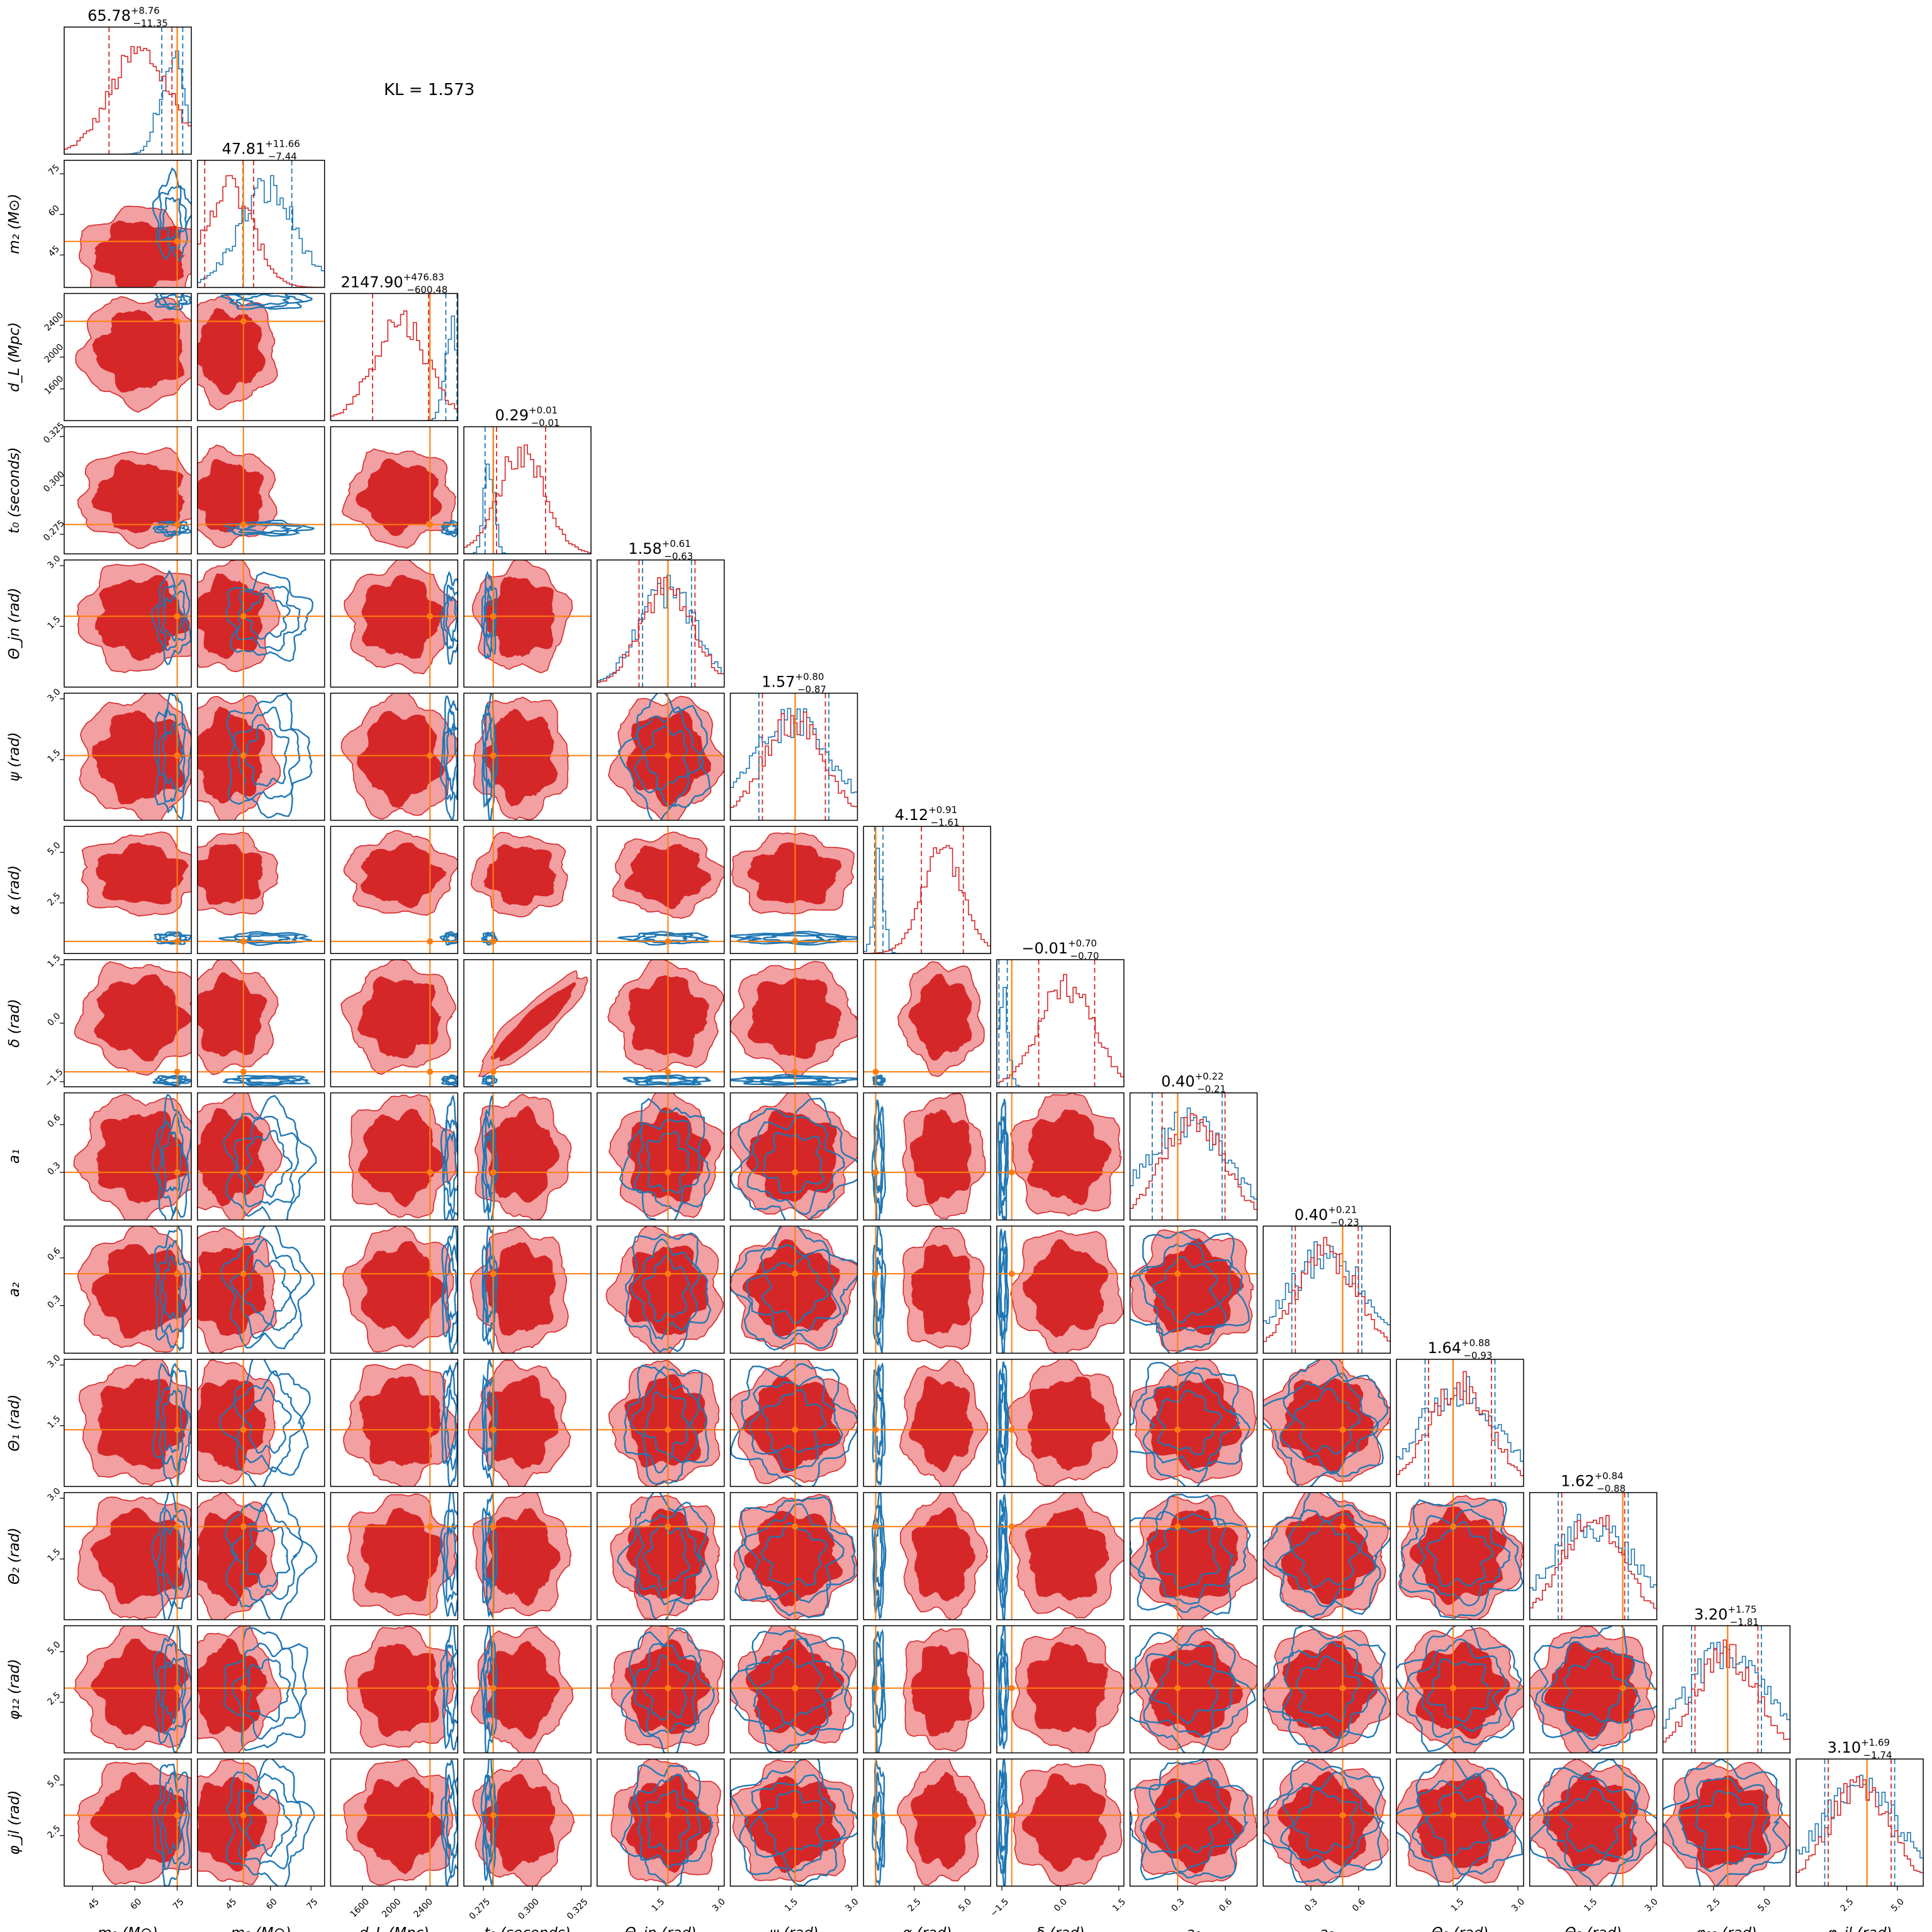  I want to click on y-tick-label: 0.6, so click(53, 1121).